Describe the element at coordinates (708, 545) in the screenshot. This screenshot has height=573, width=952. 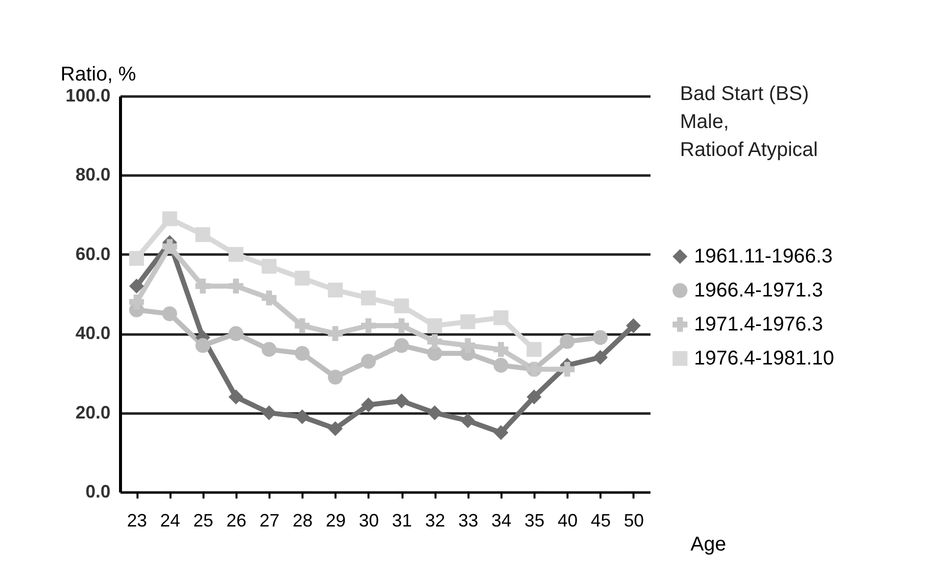
I see `x-axis-title: Age` at that location.